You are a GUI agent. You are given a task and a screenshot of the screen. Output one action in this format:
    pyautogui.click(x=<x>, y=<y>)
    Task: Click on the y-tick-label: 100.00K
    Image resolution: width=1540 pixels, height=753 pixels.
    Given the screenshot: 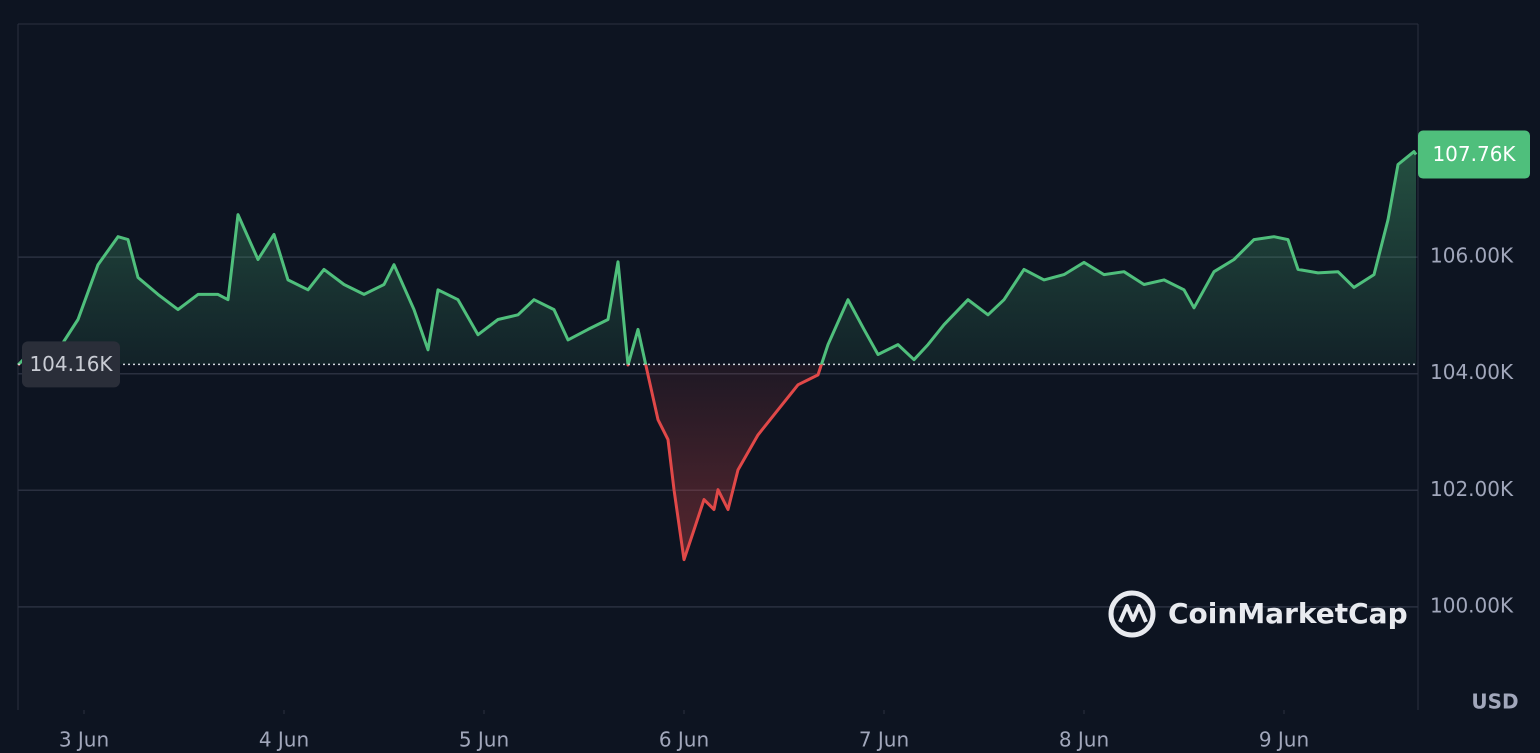 What is the action you would take?
    pyautogui.click(x=1472, y=605)
    